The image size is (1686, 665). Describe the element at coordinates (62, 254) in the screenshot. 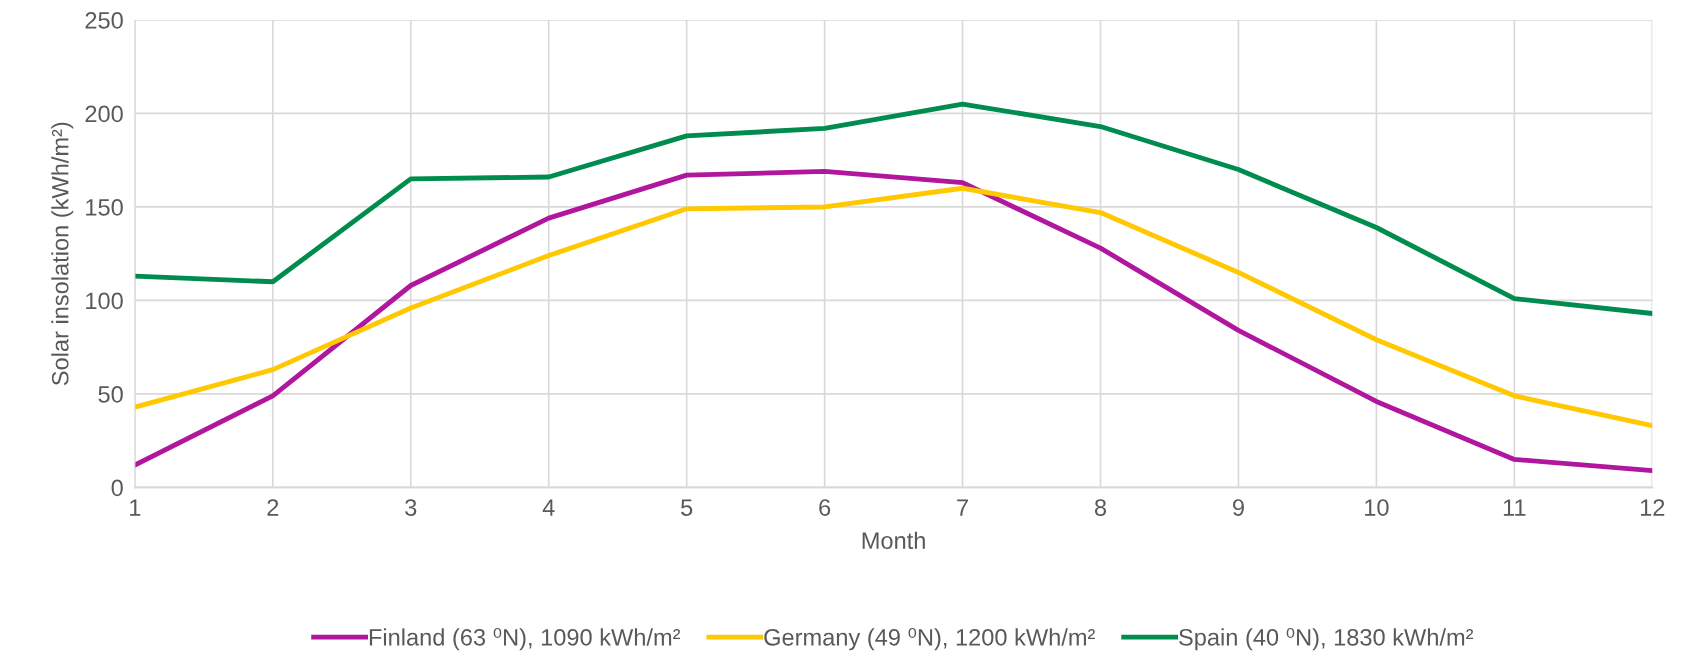

I see `y-axis-title: Solar insolation (kWh/m²)` at that location.